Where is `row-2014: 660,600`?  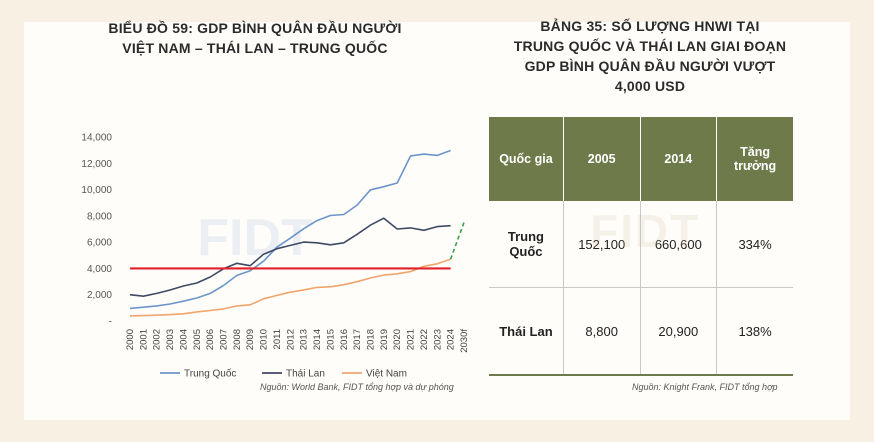
row-2014: 660,600 is located at coordinates (679, 244).